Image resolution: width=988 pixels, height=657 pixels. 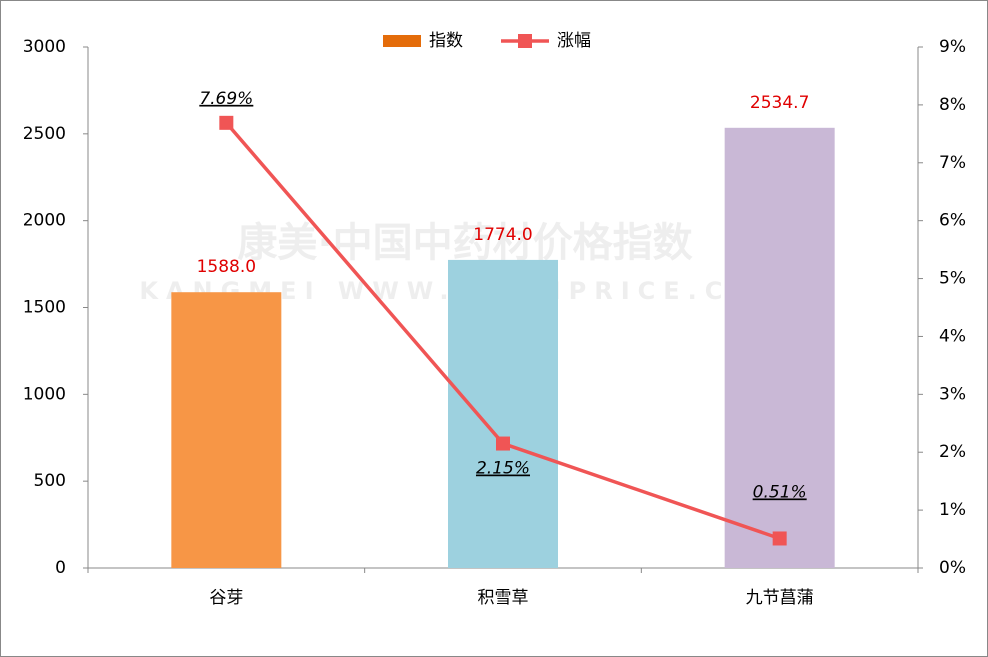 What do you see at coordinates (952, 47) in the screenshot?
I see `y2-tick-label: 9%` at bounding box center [952, 47].